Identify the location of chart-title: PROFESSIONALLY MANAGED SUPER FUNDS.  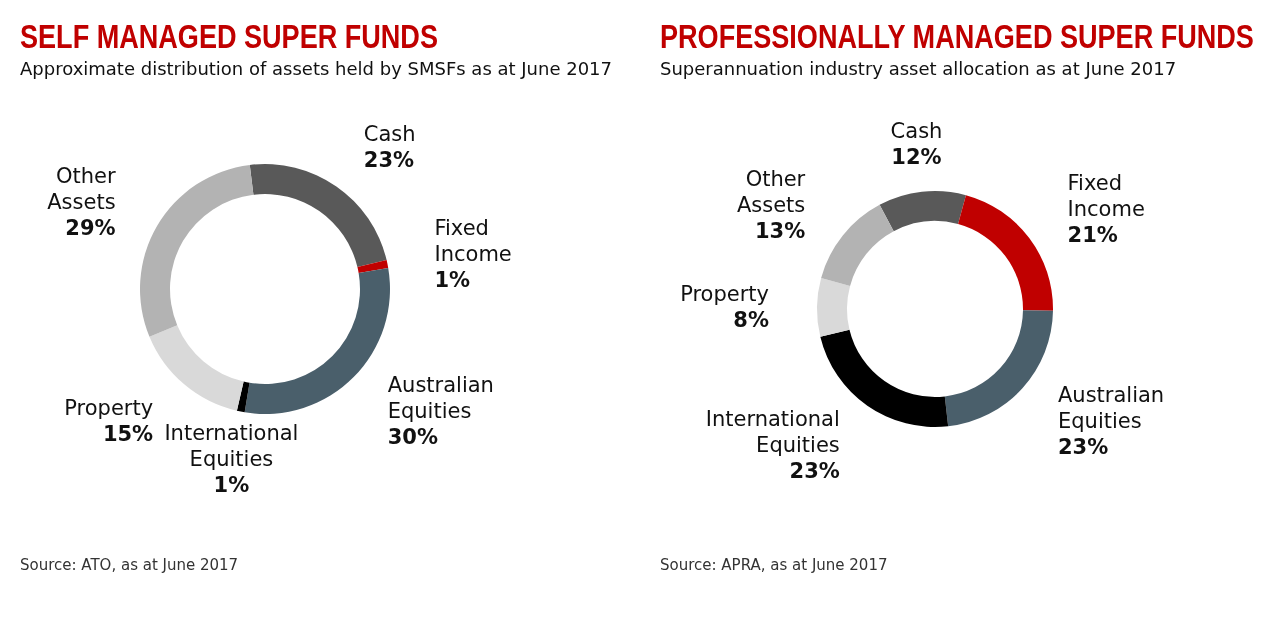
(957, 37).